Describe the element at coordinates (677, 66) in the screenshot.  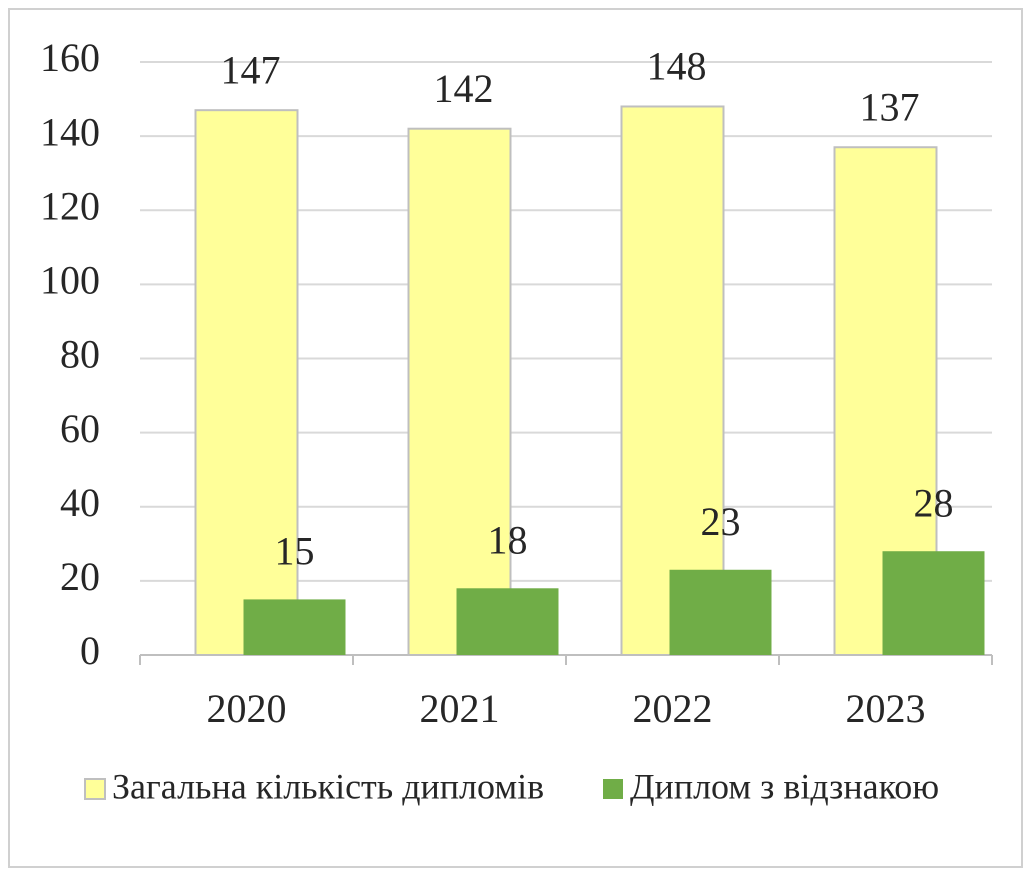
I see `data-label: 148` at that location.